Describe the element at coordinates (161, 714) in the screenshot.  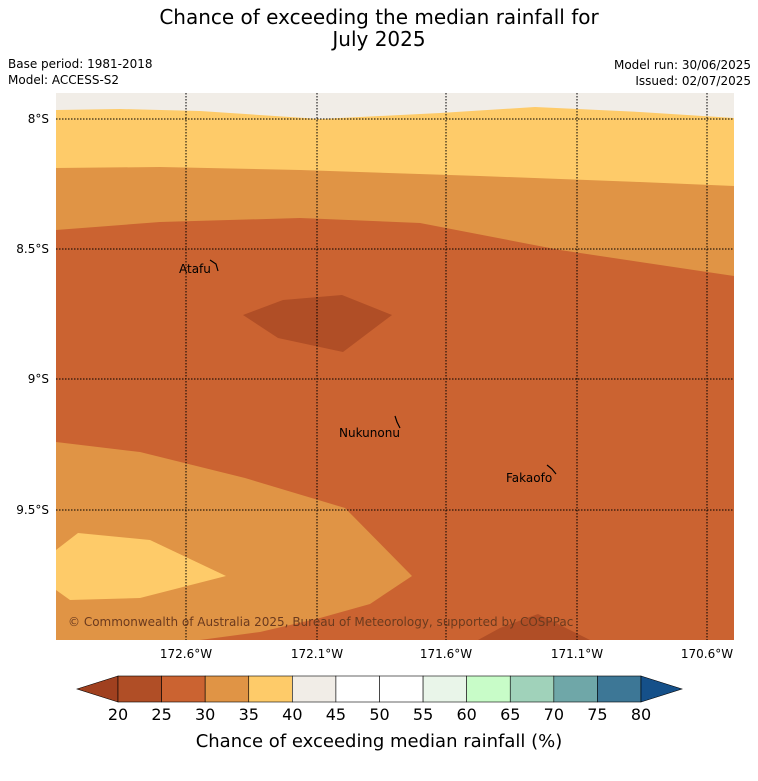
I see `colorbar-tick-label: 25` at that location.